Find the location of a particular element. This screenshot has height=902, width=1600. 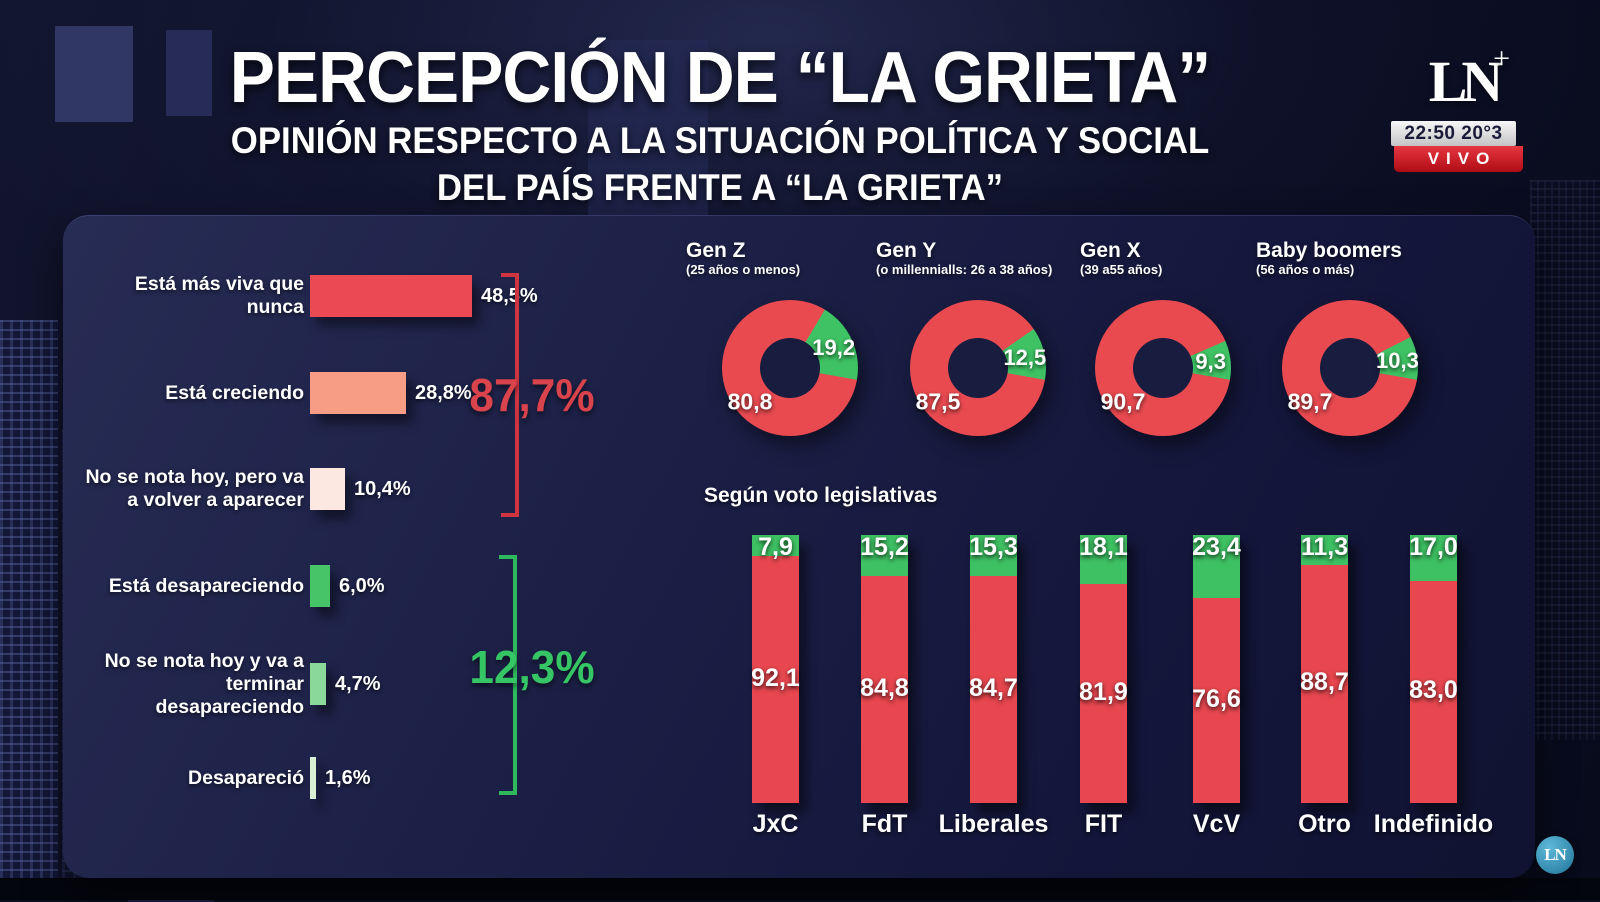

stacked-green-value: 15,2 is located at coordinates (884, 547).